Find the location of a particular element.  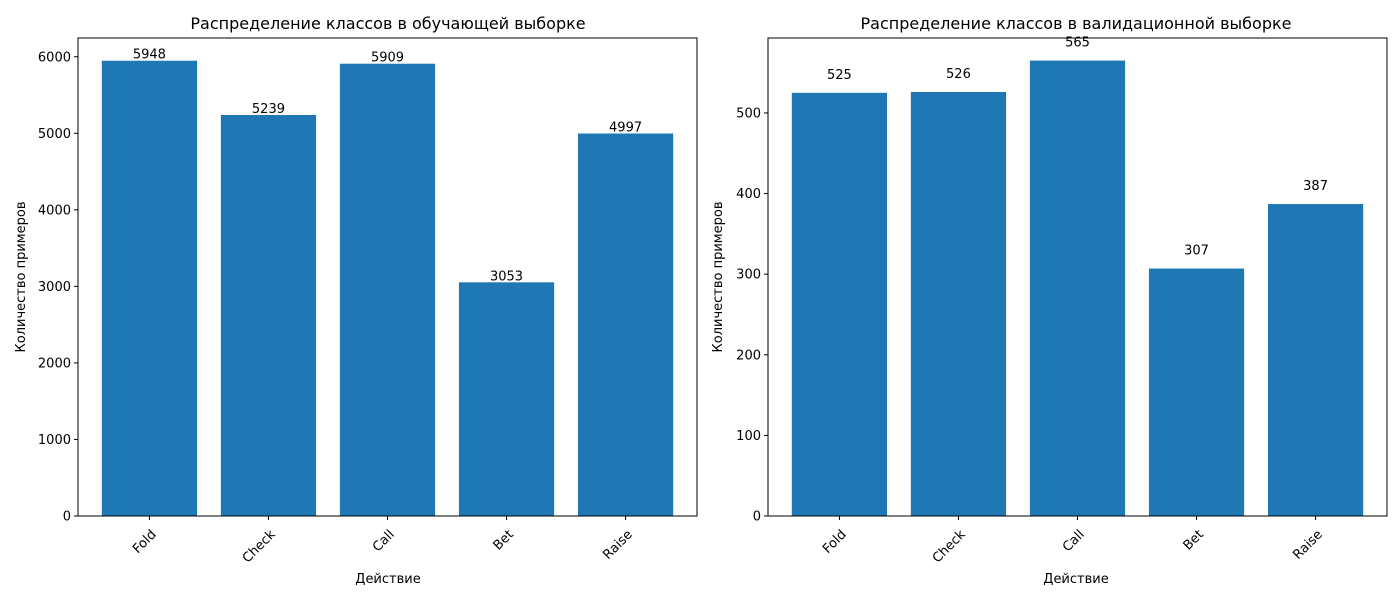

data-label-bet: 307 is located at coordinates (1196, 251).